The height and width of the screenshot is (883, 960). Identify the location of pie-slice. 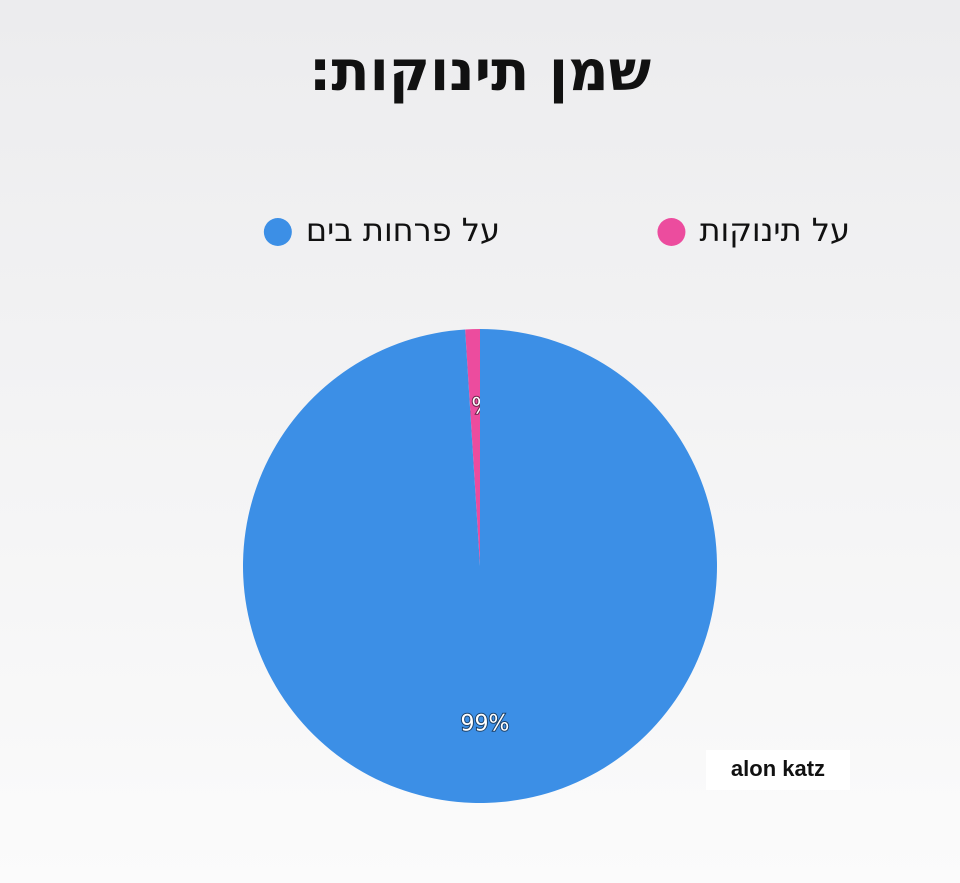
(472, 447).